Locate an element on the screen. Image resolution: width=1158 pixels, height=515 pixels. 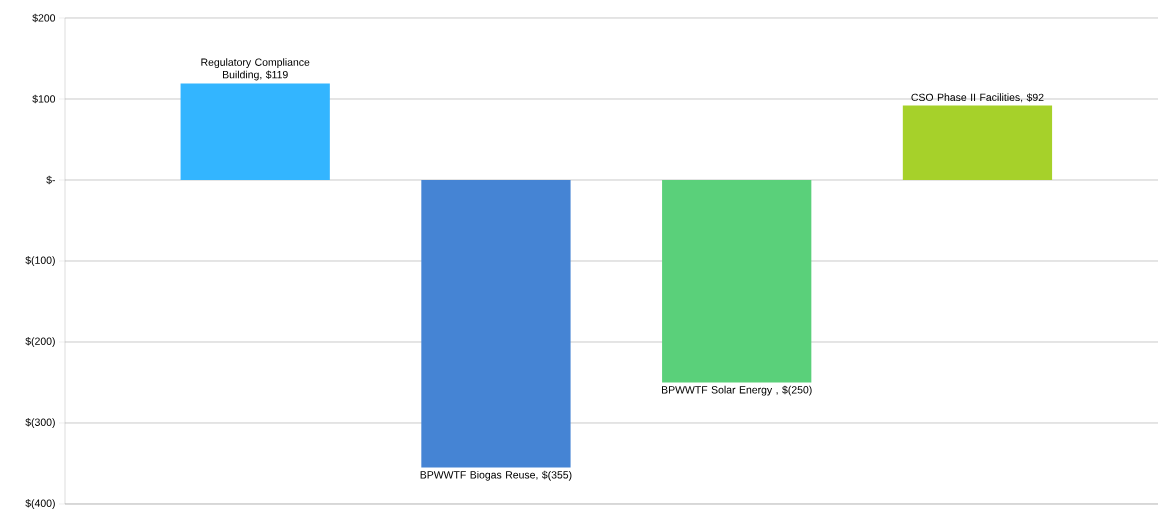
y-tick-label: $(200) is located at coordinates (40, 342).